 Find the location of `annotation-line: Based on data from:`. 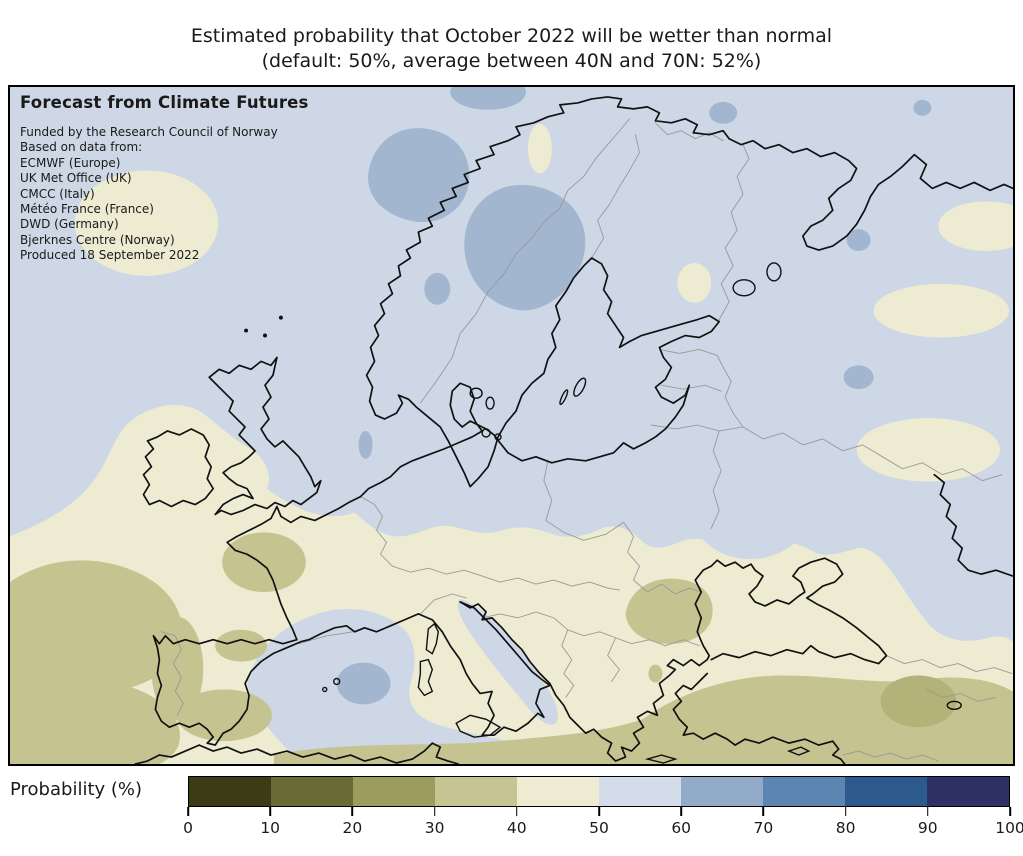

annotation-line: Based on data from: is located at coordinates (81, 147).